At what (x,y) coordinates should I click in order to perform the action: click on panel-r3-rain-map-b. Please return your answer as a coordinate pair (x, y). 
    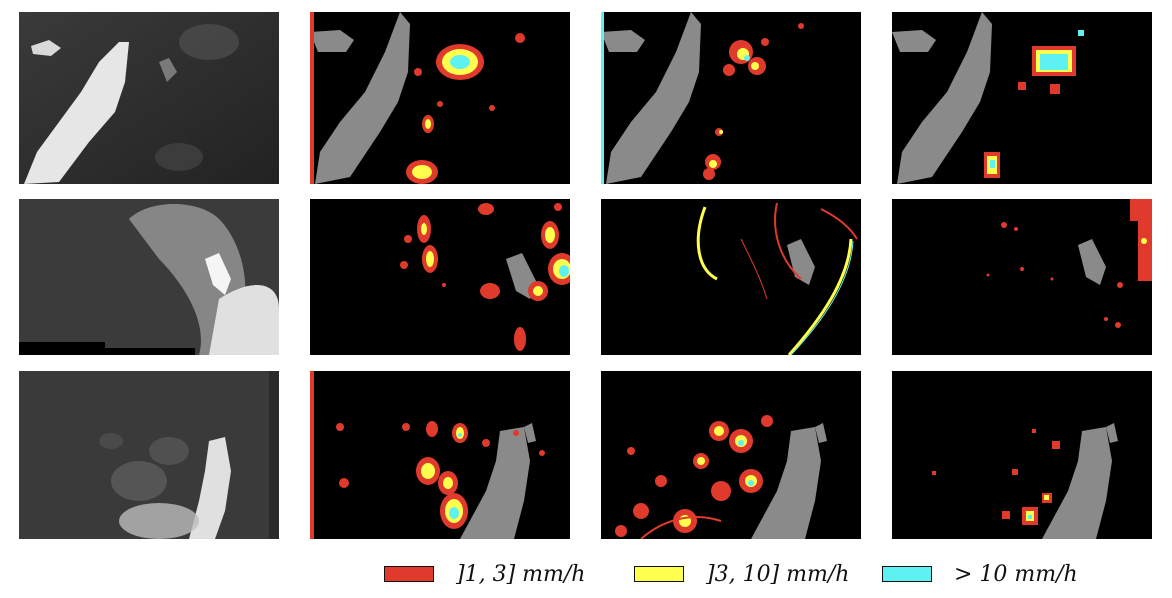
    Looking at the image, I should click on (731, 455).